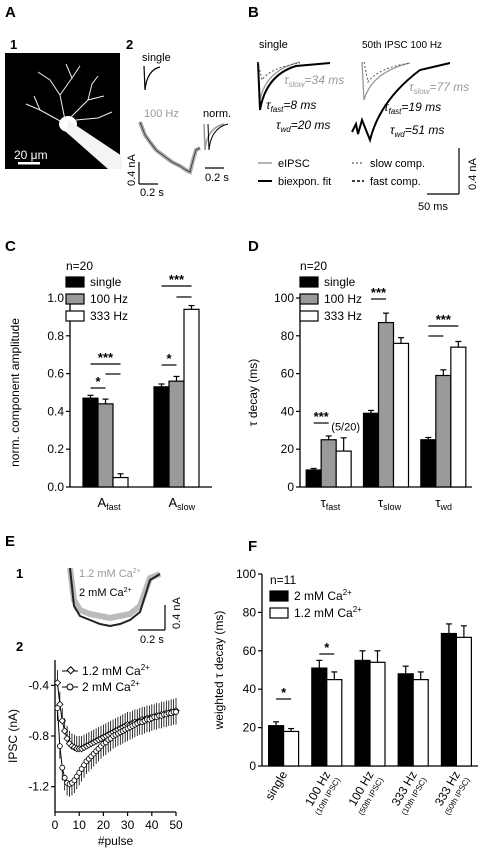 The width and height of the screenshot is (486, 850). Describe the element at coordinates (451, 792) in the screenshot. I see `x-tick-label: 333 Hz(50th IPSC)` at that location.